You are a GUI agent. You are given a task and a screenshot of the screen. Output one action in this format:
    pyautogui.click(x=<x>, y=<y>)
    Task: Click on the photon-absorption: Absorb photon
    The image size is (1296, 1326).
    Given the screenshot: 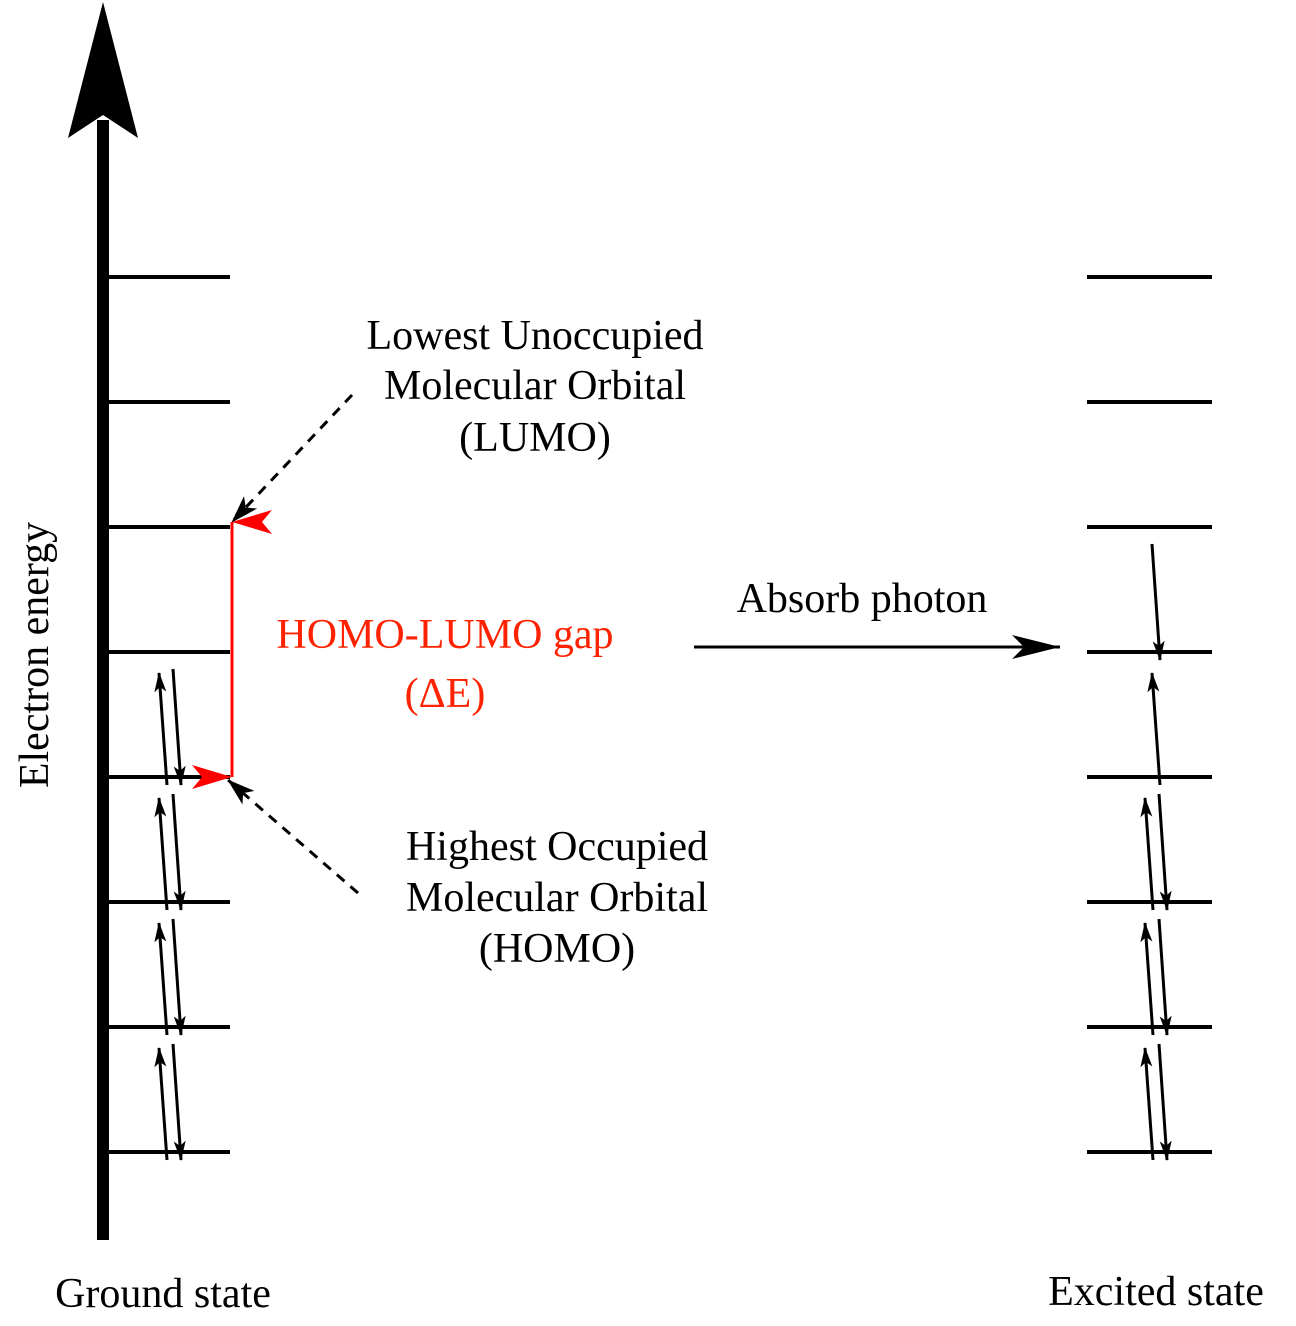 What is the action you would take?
    pyautogui.click(x=877, y=617)
    